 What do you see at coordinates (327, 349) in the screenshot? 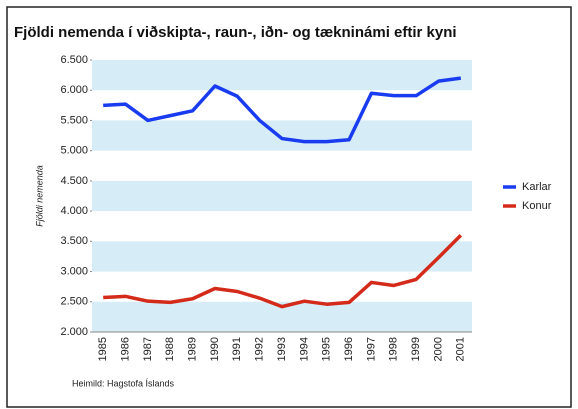
I see `x-tick-label: 1995` at bounding box center [327, 349].